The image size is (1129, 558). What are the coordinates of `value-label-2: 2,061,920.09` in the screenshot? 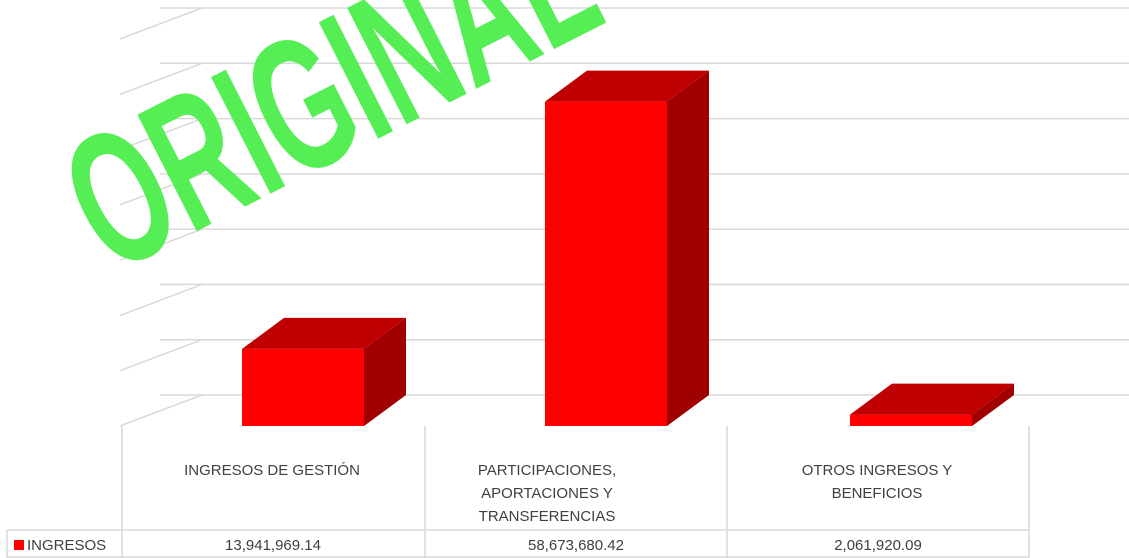 It's located at (878, 545).